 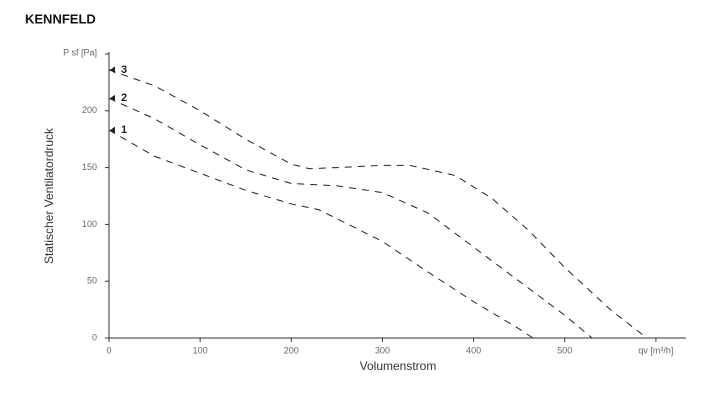 What do you see at coordinates (92, 281) in the screenshot?
I see `y-tick-label: 50` at bounding box center [92, 281].